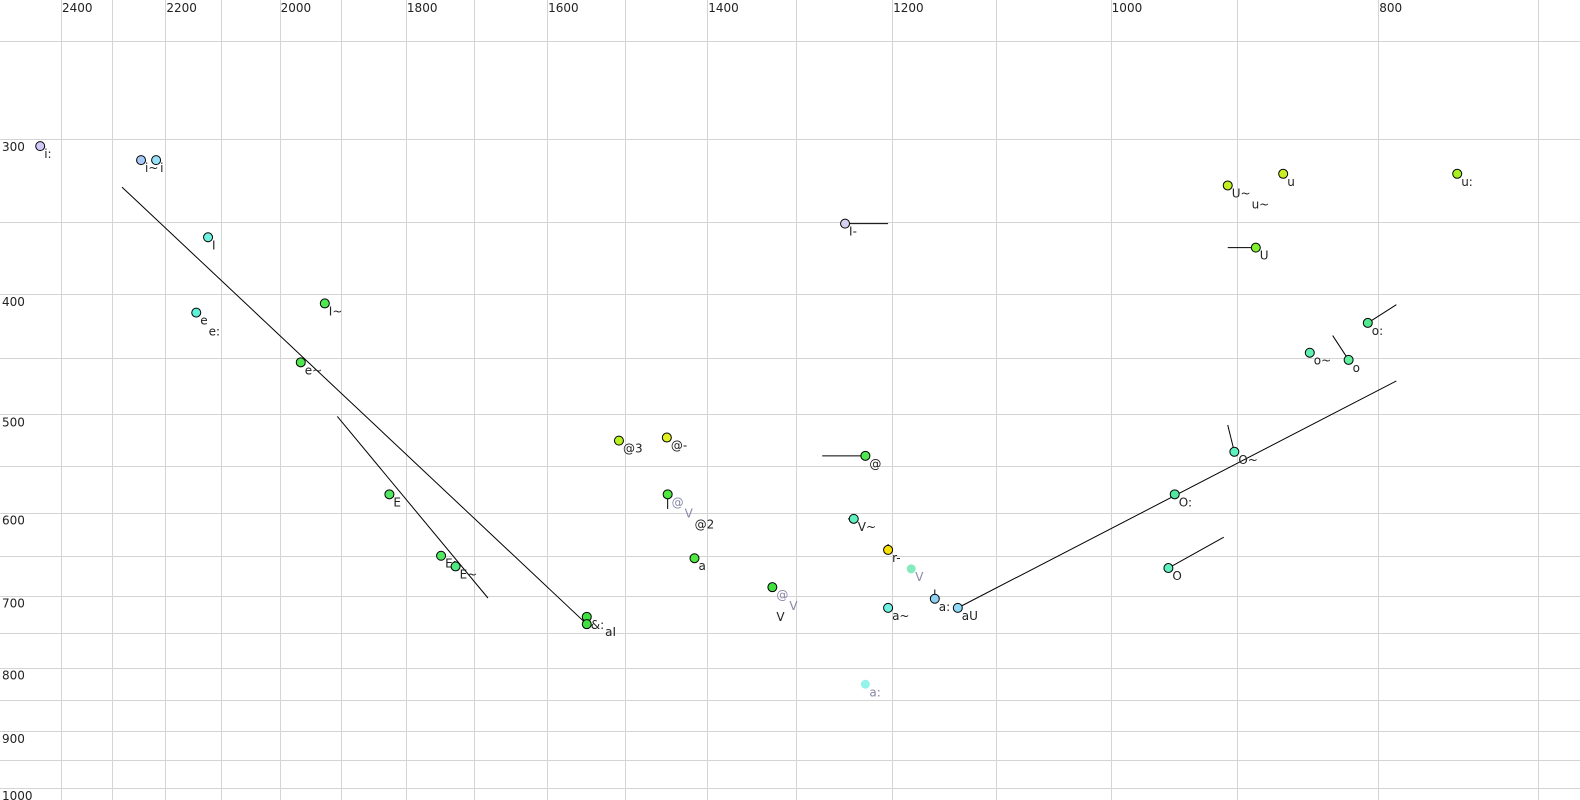  Describe the element at coordinates (1241, 193) in the screenshot. I see `vowel-label: U~` at that location.